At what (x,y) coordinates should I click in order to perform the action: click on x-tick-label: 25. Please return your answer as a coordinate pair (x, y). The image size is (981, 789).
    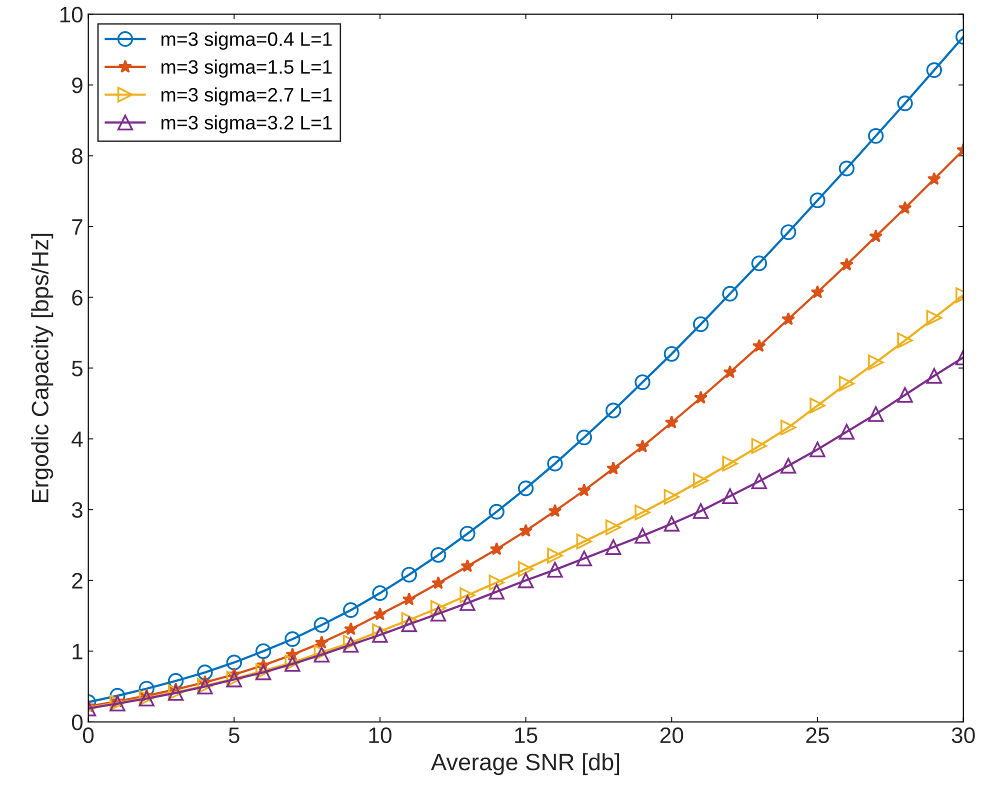
    Looking at the image, I should click on (817, 735).